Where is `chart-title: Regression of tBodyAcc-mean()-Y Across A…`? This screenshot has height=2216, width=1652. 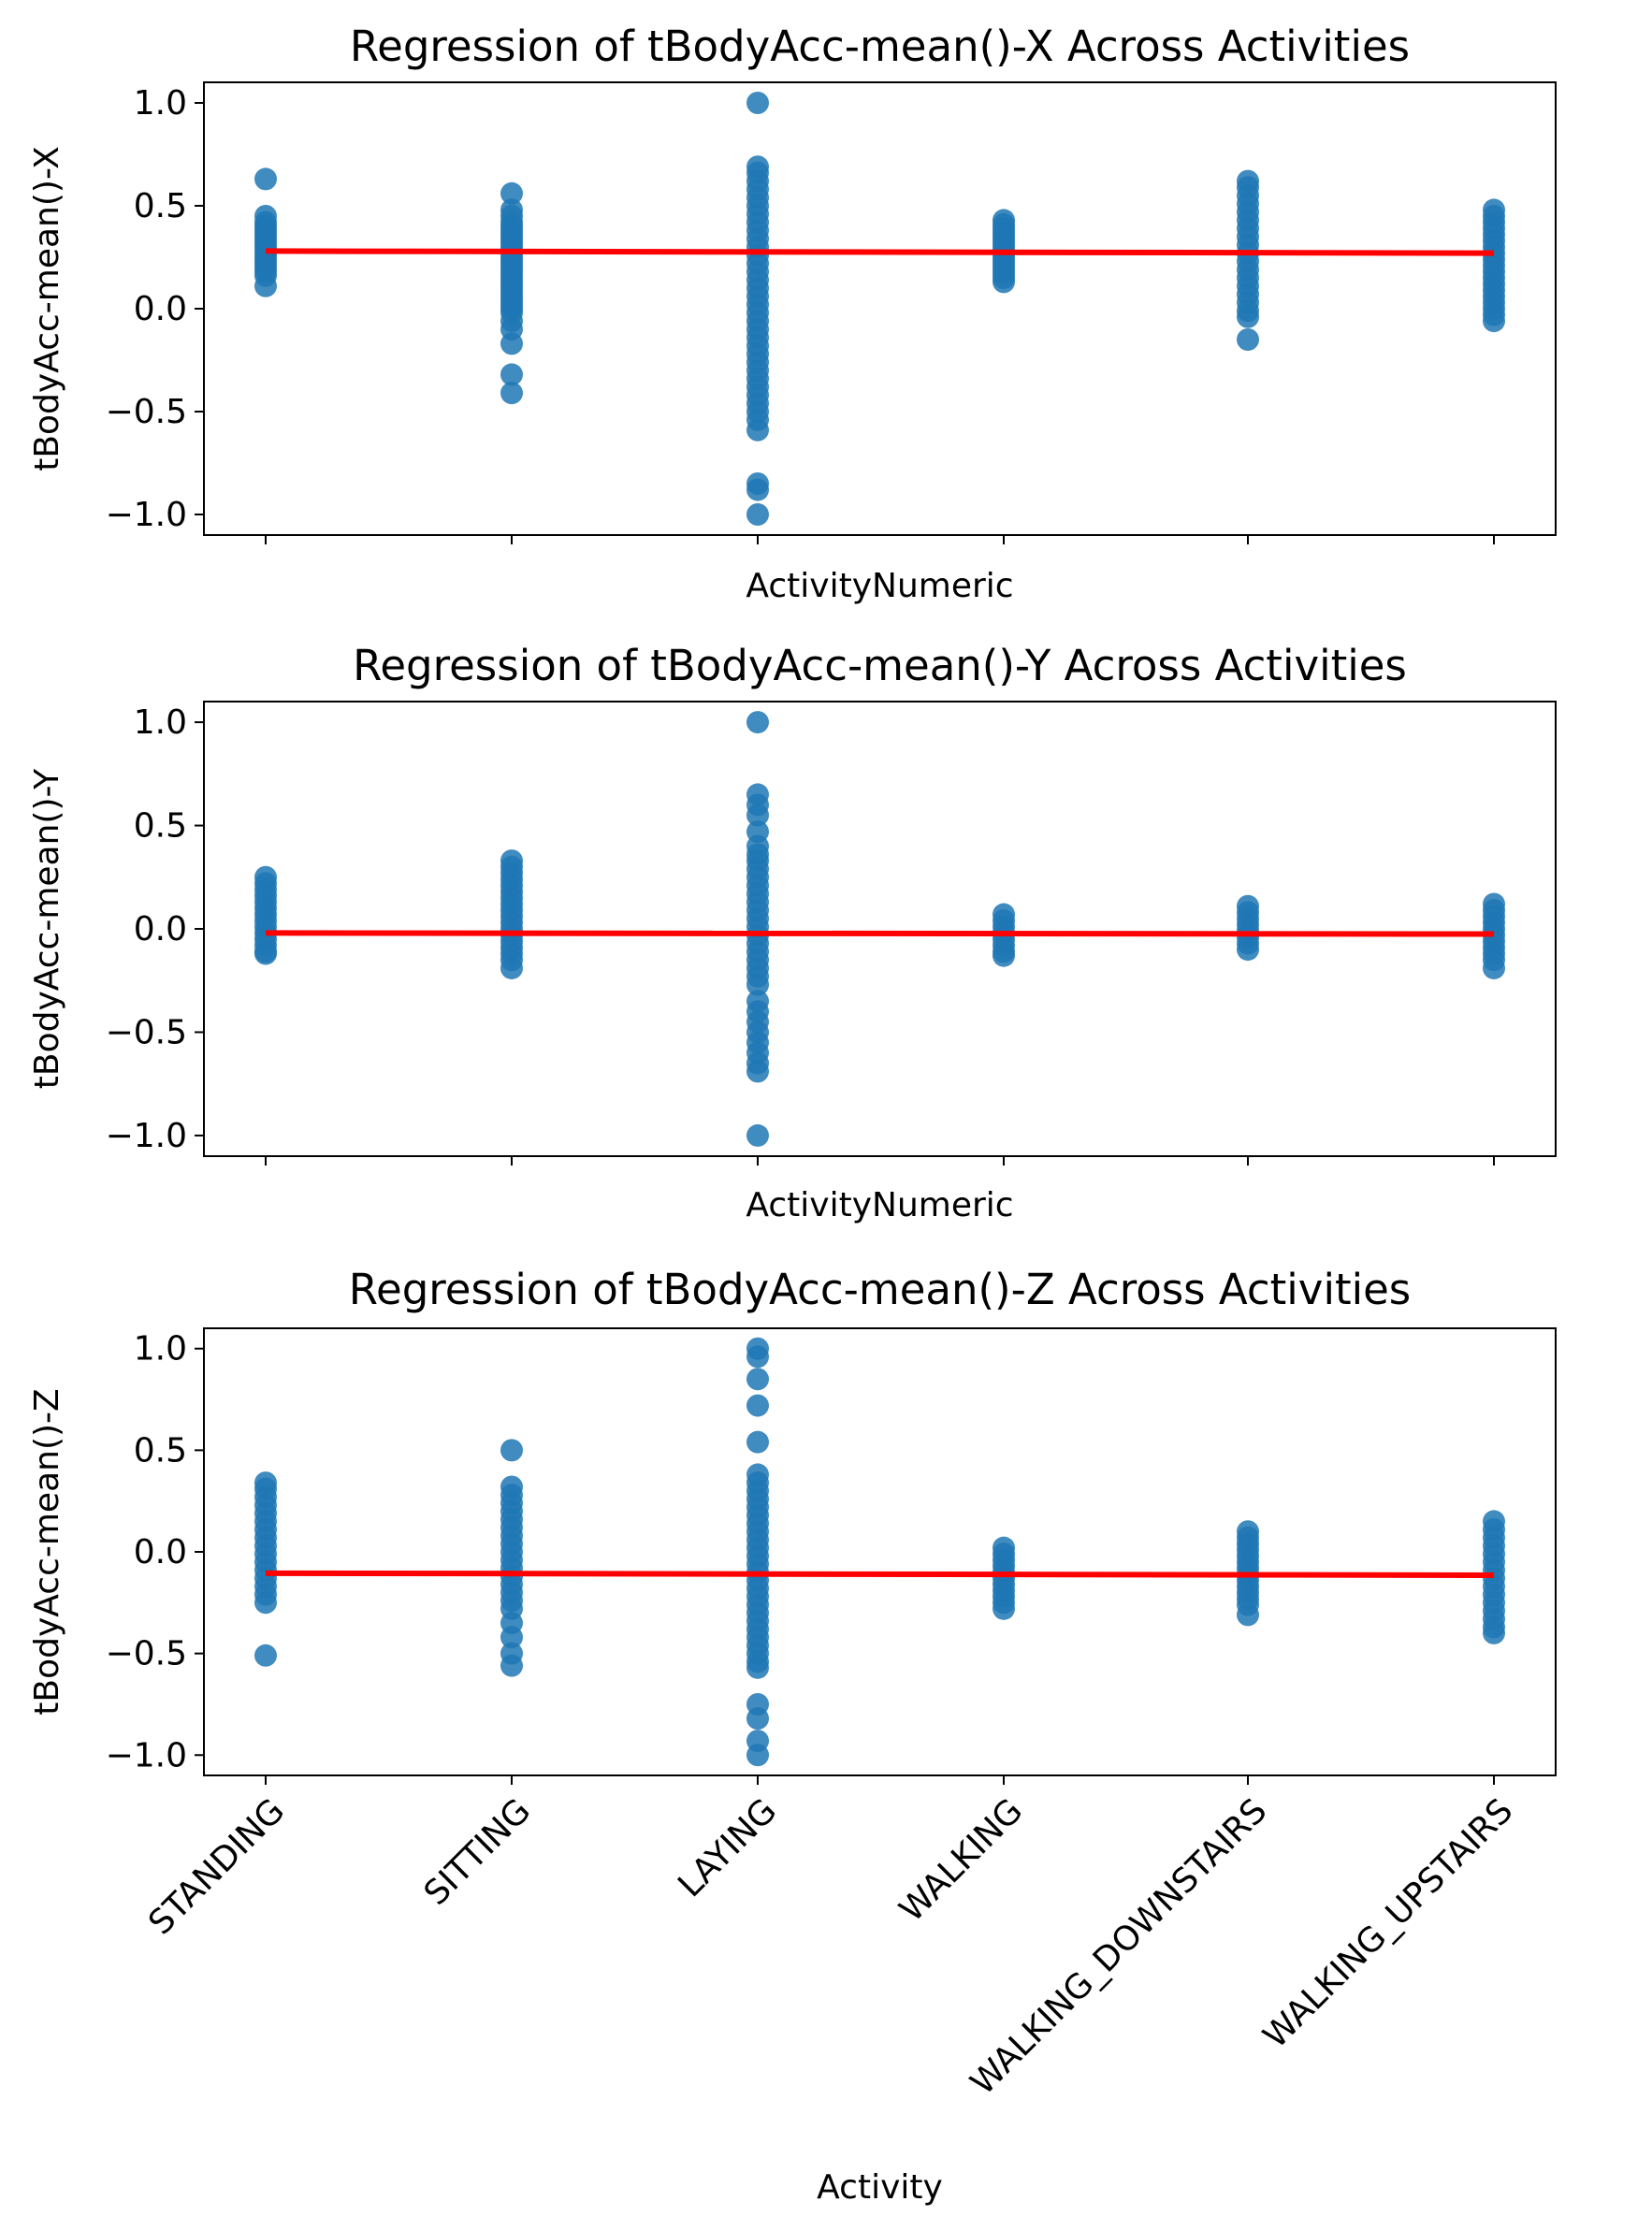 chart-title: Regression of tBodyAcc-mean()-Y Across A… is located at coordinates (880, 665).